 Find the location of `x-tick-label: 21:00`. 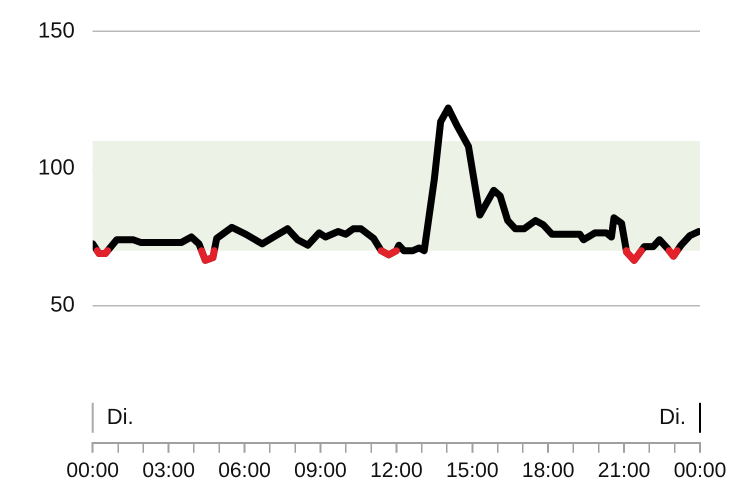

x-tick-label: 21:00 is located at coordinates (624, 470).